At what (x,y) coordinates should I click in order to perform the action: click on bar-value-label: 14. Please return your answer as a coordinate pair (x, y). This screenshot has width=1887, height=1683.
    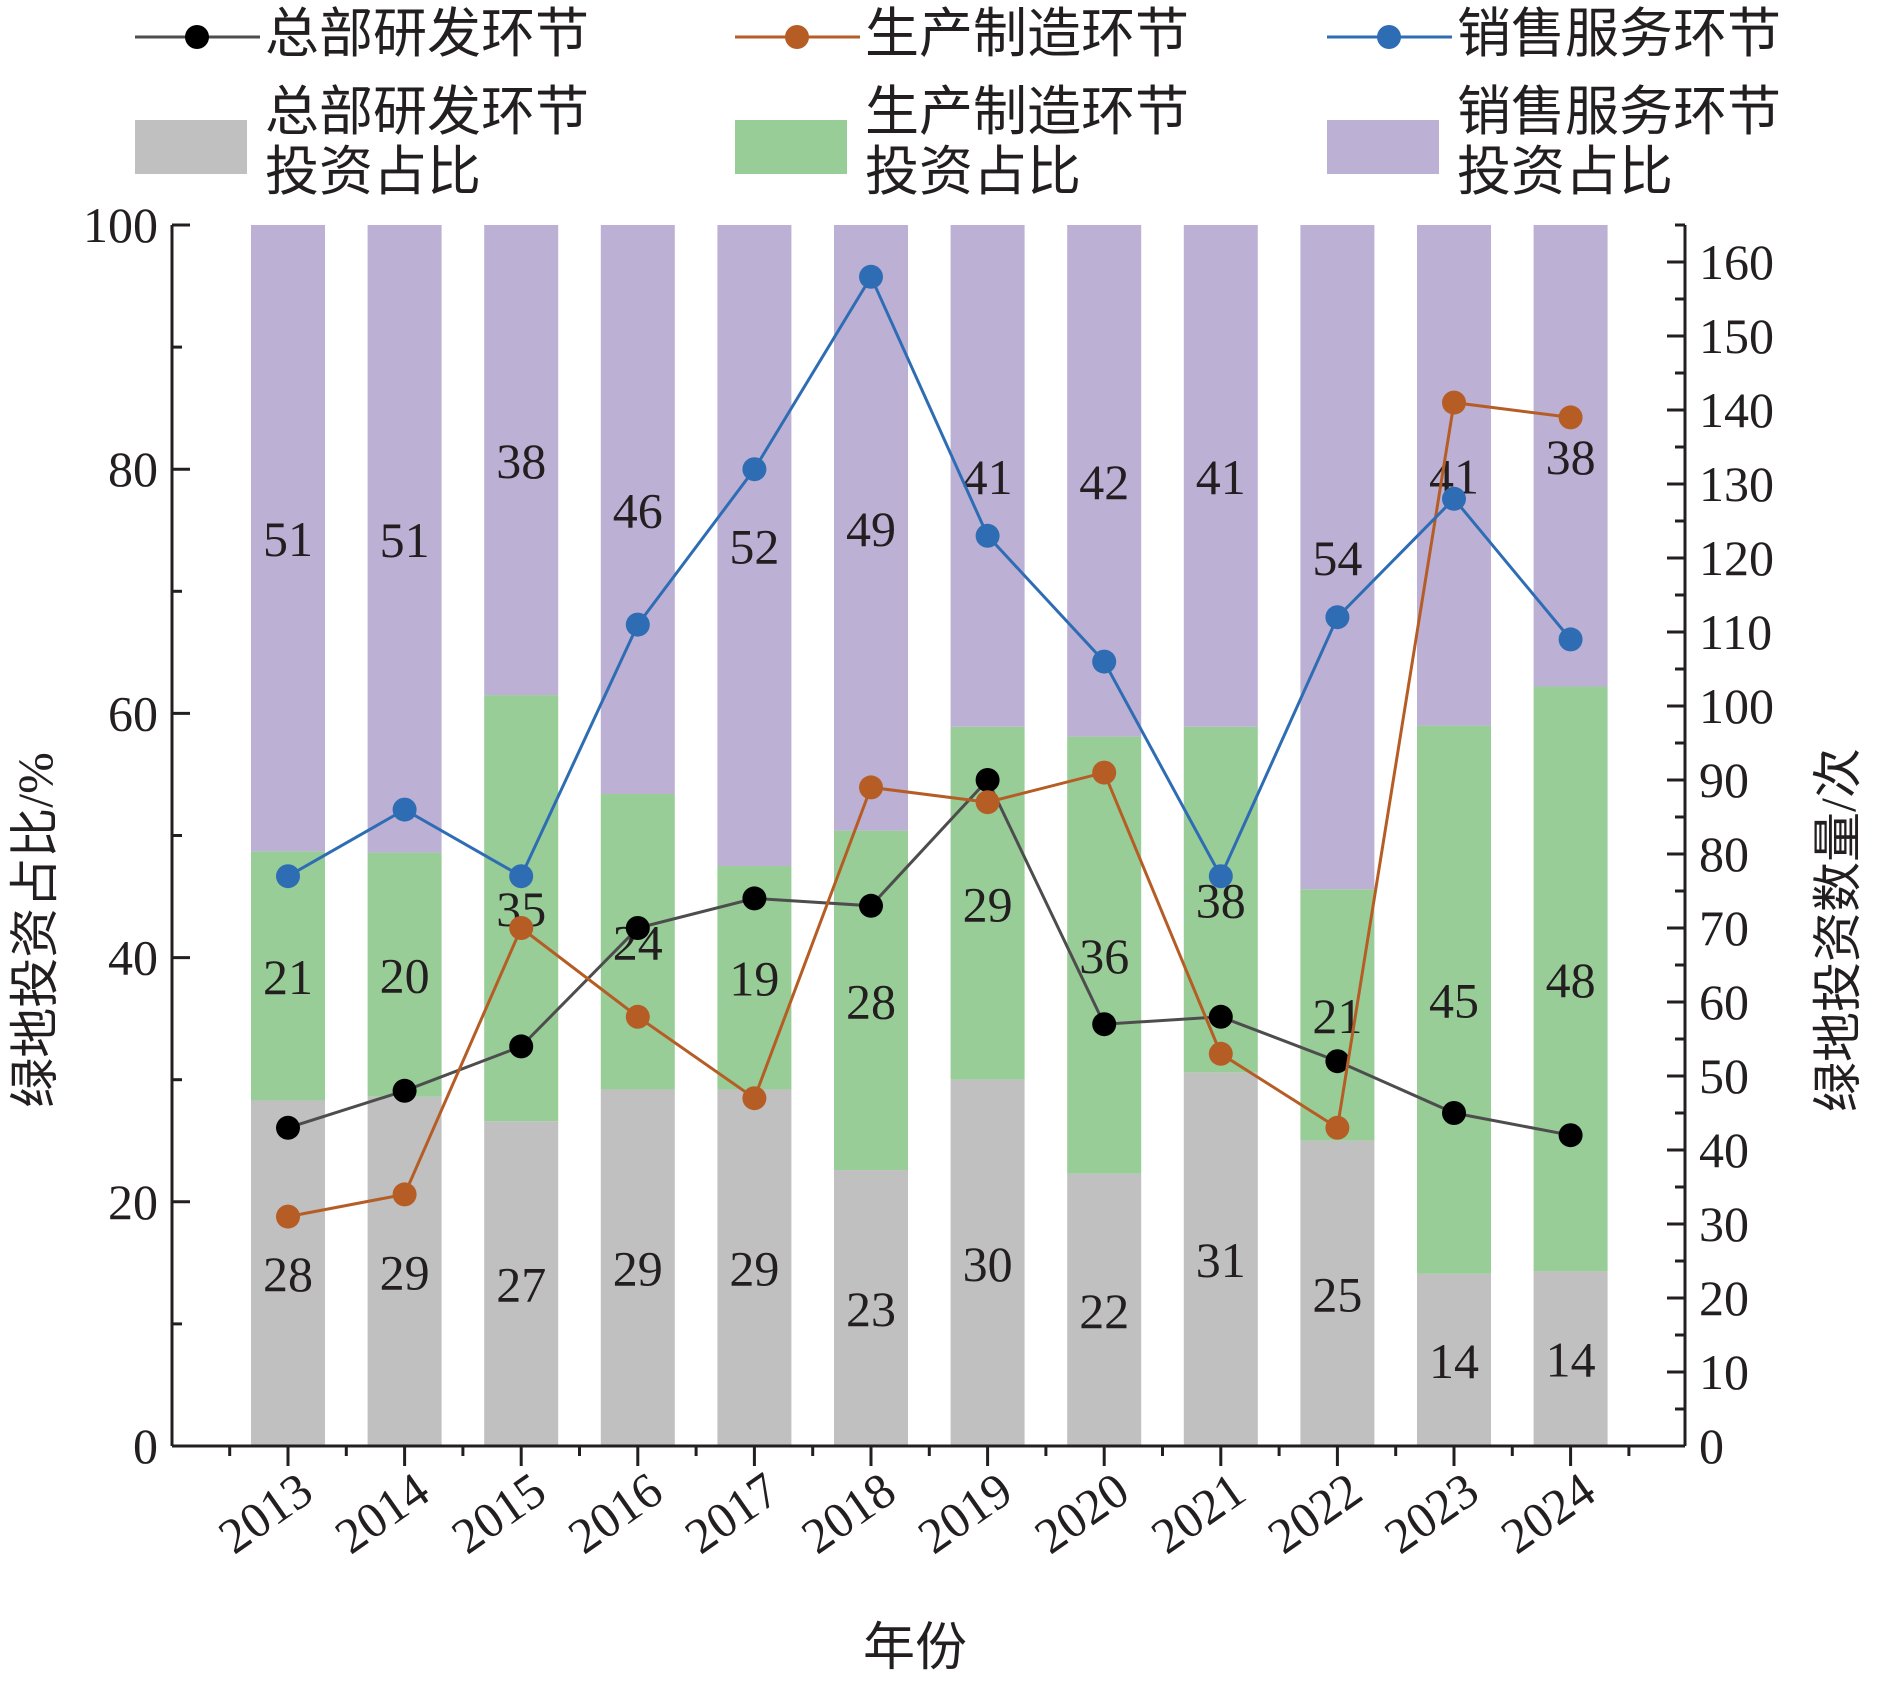
    Looking at the image, I should click on (1571, 1360).